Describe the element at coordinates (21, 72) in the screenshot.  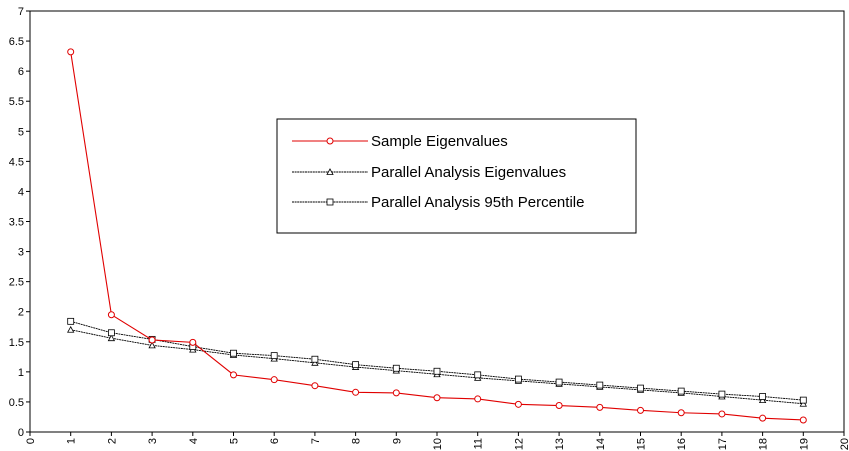
I see `y-tick-label: 6` at that location.